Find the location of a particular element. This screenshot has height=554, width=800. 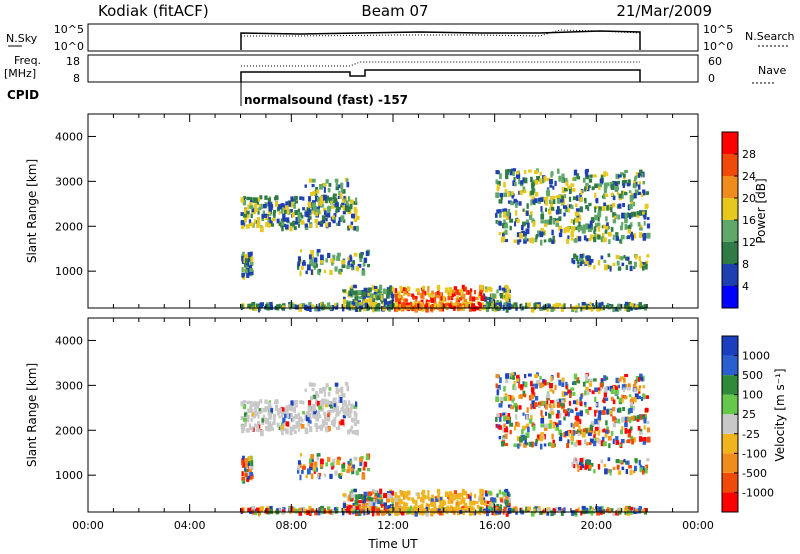

y-tick-label: 2000 is located at coordinates (69, 430).